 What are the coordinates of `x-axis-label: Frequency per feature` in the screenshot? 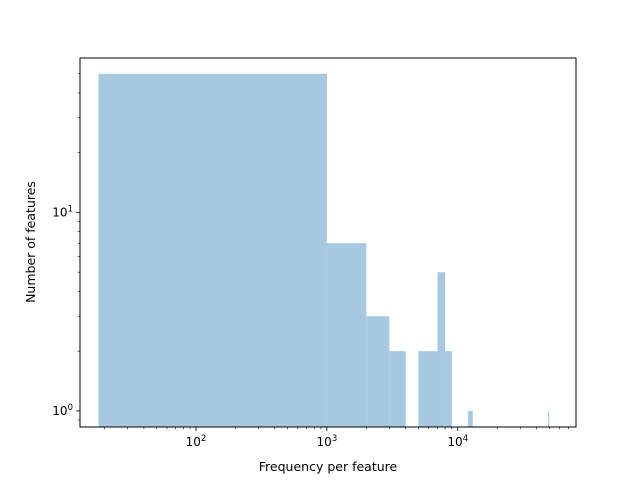 It's located at (328, 466).